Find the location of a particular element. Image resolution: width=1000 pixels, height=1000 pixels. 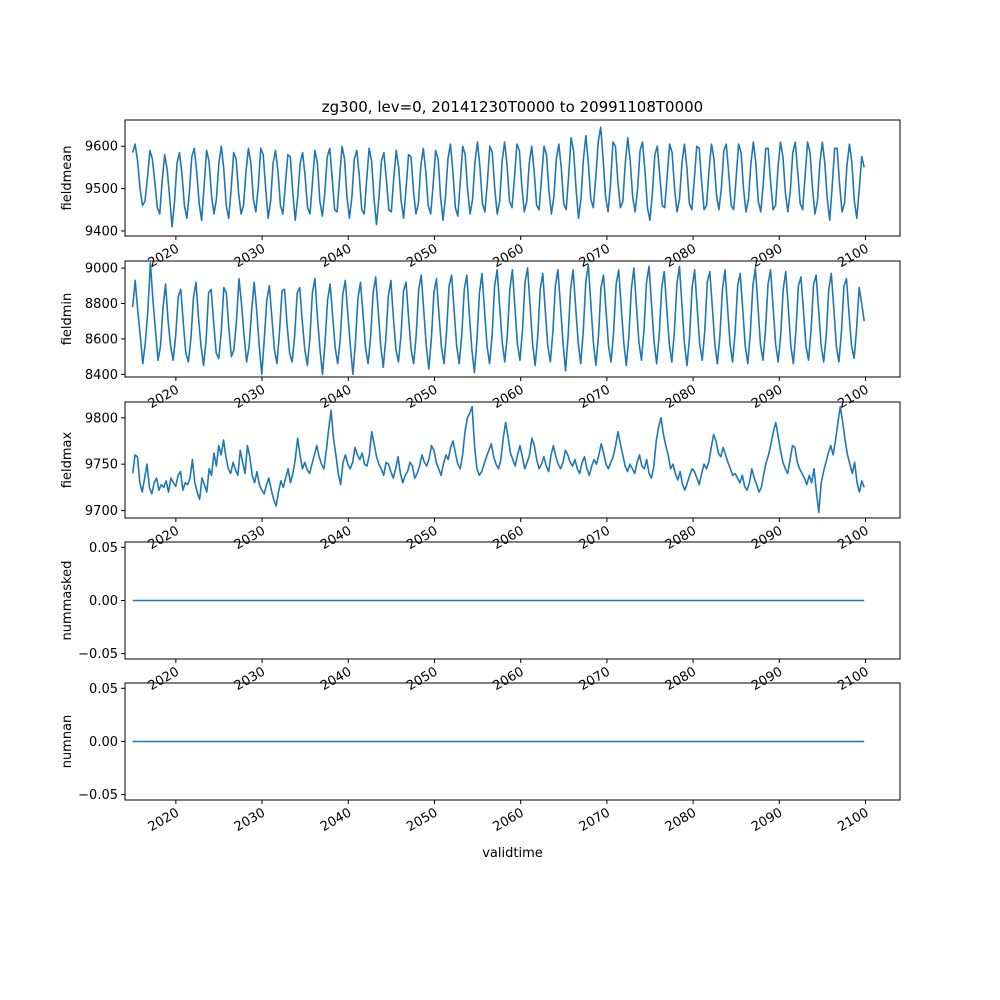

y-tick-label-fieldmean: 9500 is located at coordinates (101, 189).